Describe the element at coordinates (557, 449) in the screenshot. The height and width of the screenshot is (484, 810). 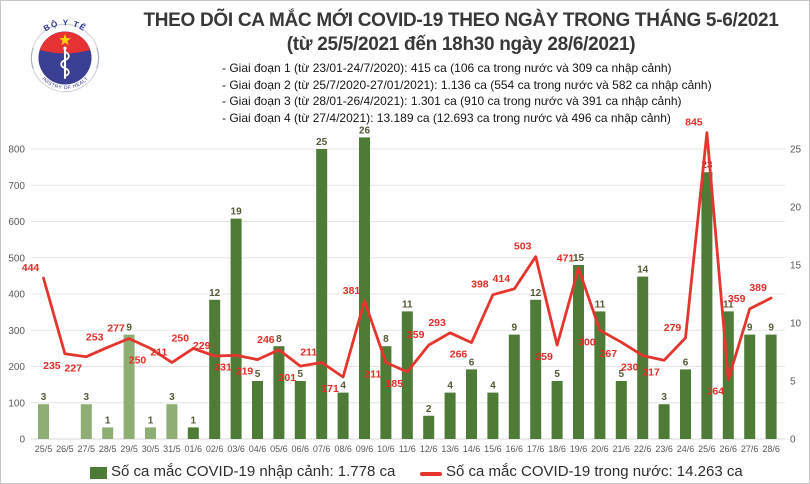
I see `x-tick-label: 18/6` at that location.